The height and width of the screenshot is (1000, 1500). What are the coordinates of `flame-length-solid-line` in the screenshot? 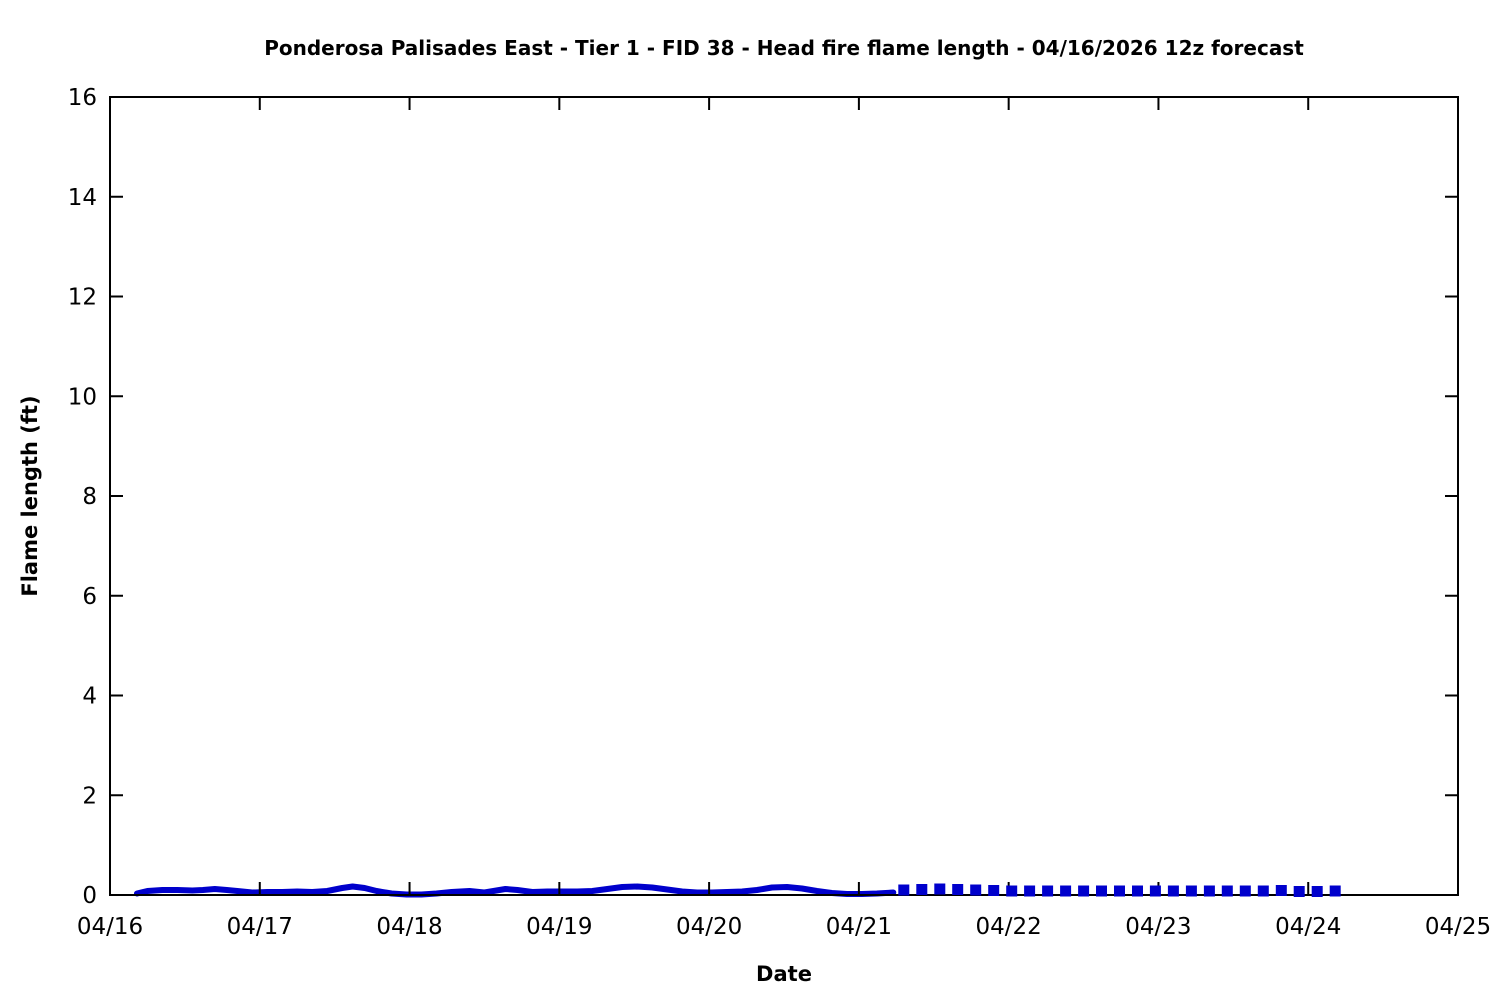 It's located at (515, 890).